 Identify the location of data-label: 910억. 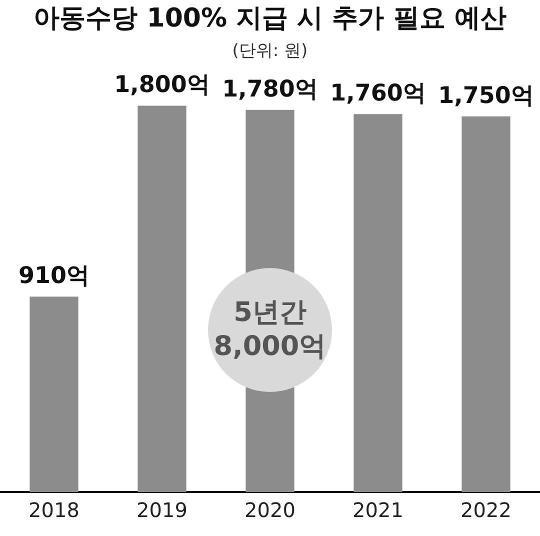
(54, 276).